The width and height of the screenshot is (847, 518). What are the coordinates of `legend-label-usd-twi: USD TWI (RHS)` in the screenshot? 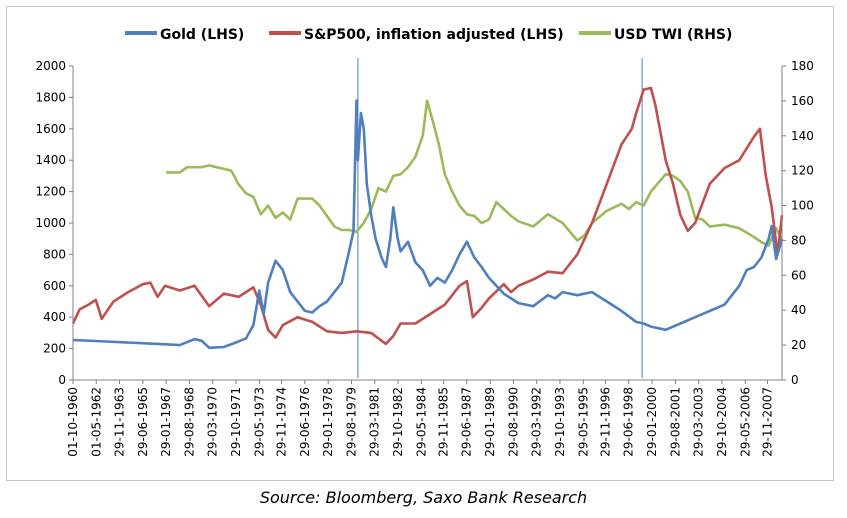 It's located at (673, 35).